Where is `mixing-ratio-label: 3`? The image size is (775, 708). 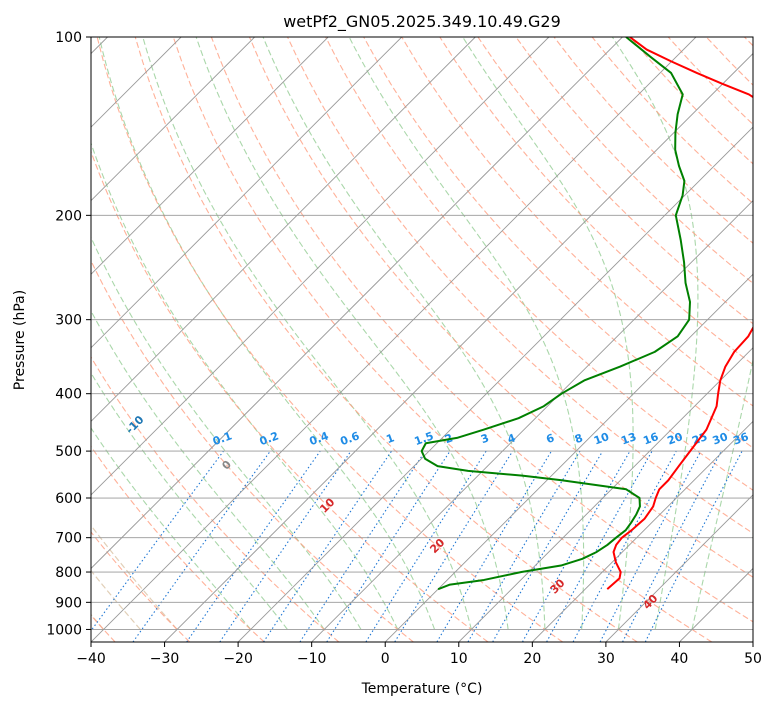 mixing-ratio-label: 3 is located at coordinates (485, 438).